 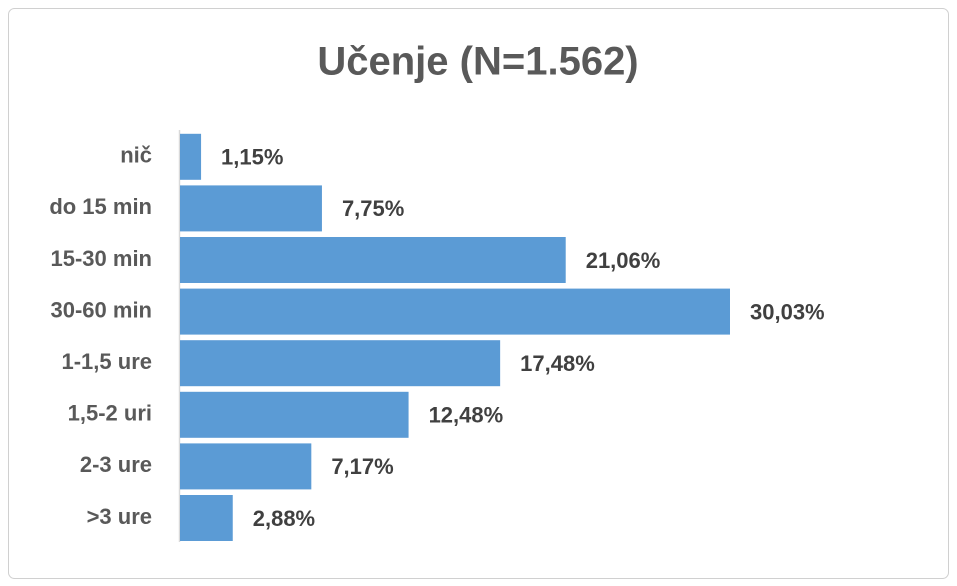 I want to click on y-tick-label: >3 ure, so click(x=119, y=516).